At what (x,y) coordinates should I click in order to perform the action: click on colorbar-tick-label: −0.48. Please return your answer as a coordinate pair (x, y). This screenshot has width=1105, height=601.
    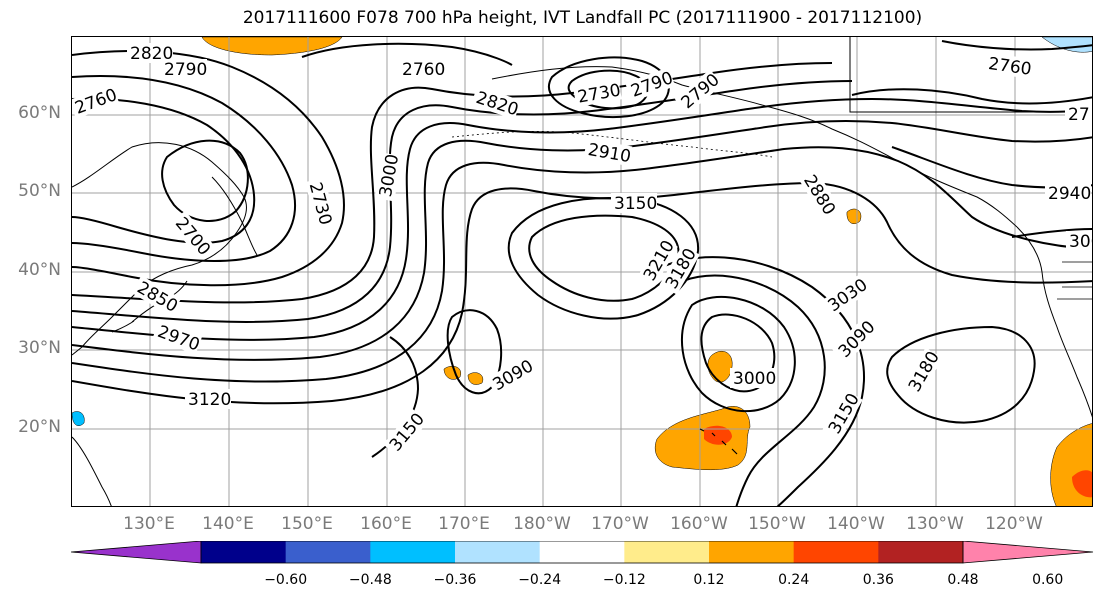
    Looking at the image, I should click on (370, 580).